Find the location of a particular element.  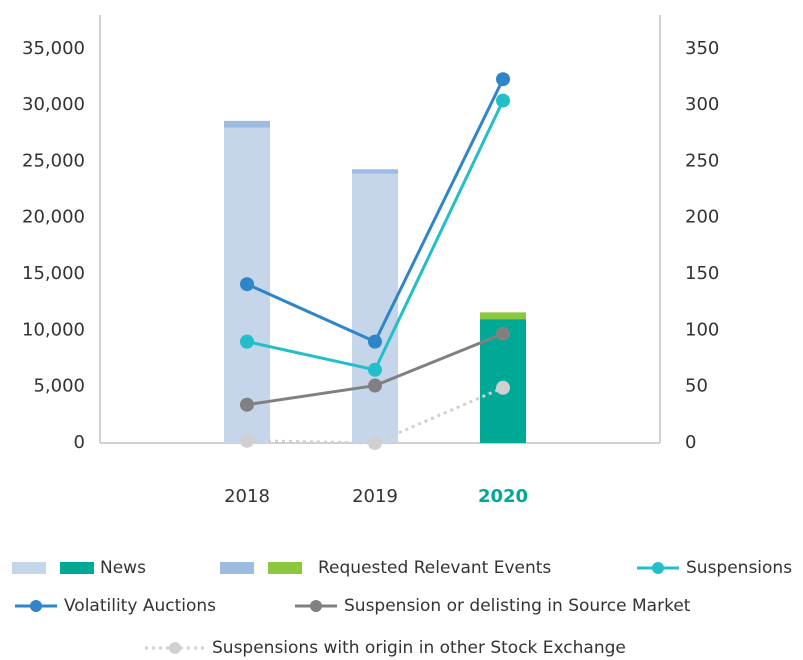

y-tick-label: 5,000 is located at coordinates (59, 386).